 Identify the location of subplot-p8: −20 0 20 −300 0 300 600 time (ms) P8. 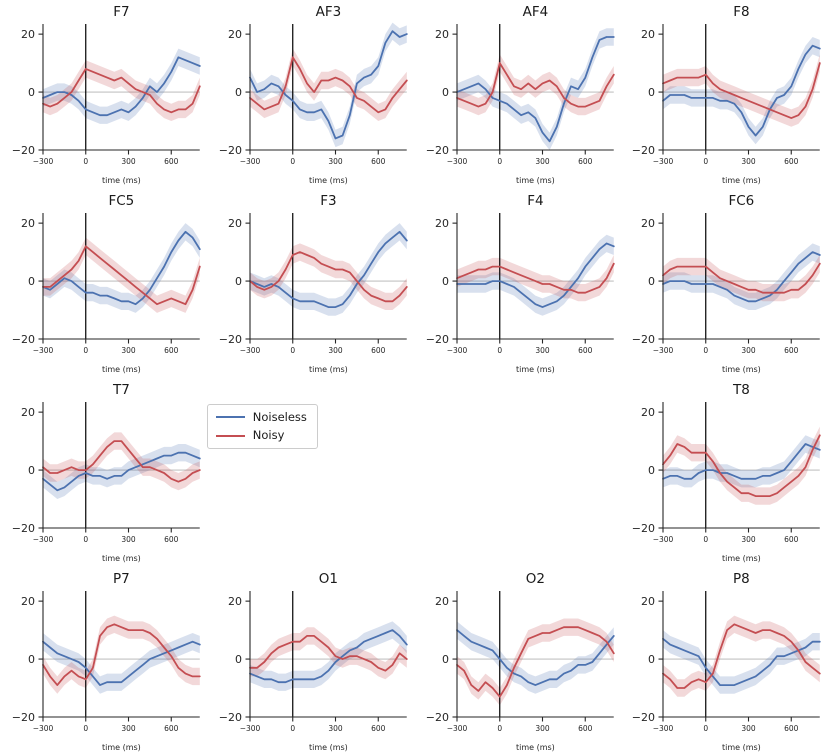
(723, 661).